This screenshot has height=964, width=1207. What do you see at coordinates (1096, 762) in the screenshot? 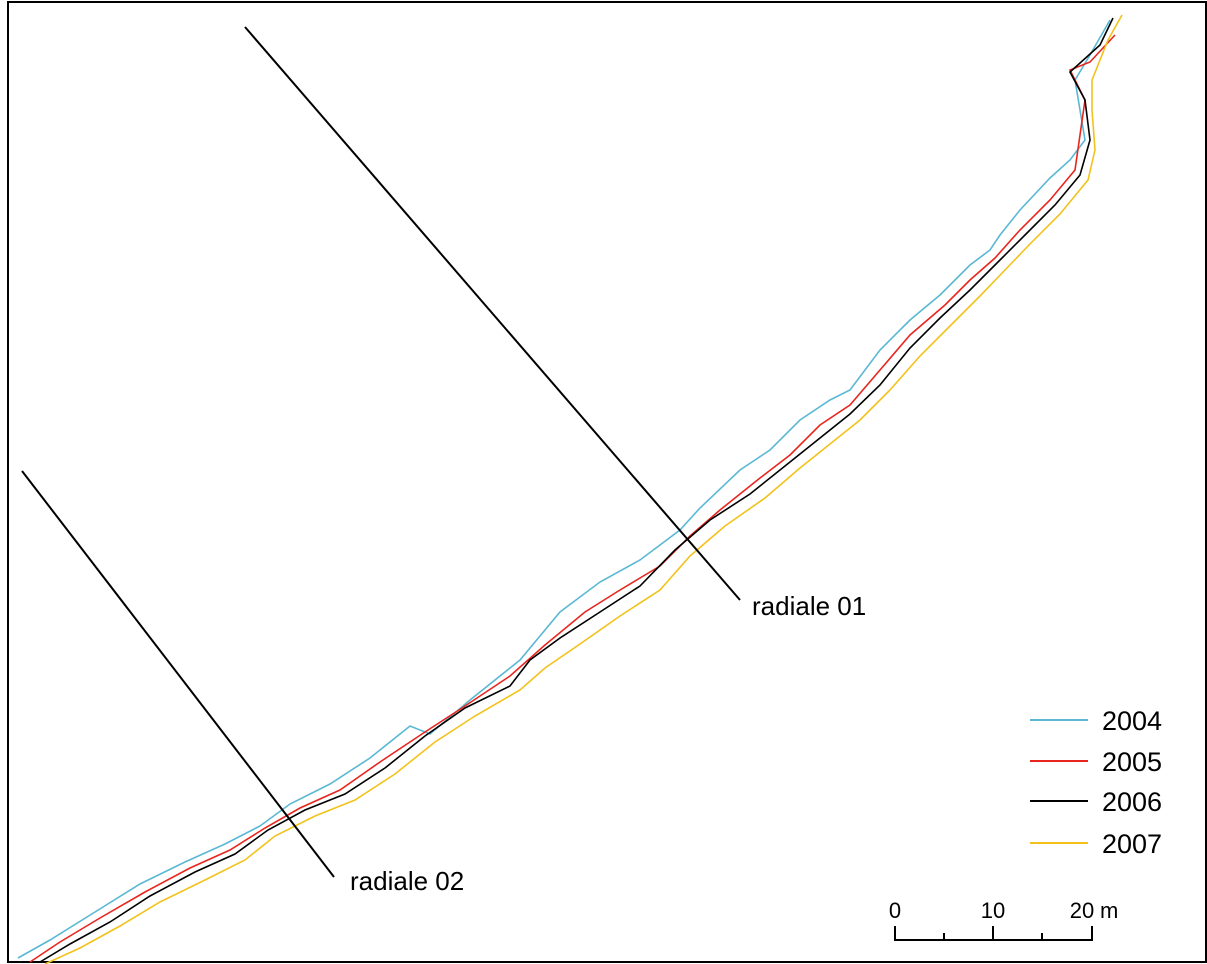
I see `legend-item-2005: 2005` at bounding box center [1096, 762].